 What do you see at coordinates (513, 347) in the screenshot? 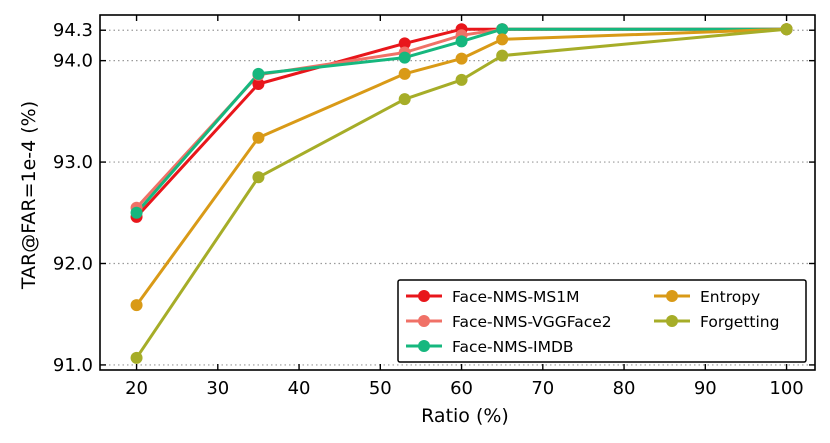
I see `legend-label: Face-NMS-IMDB` at bounding box center [513, 347].